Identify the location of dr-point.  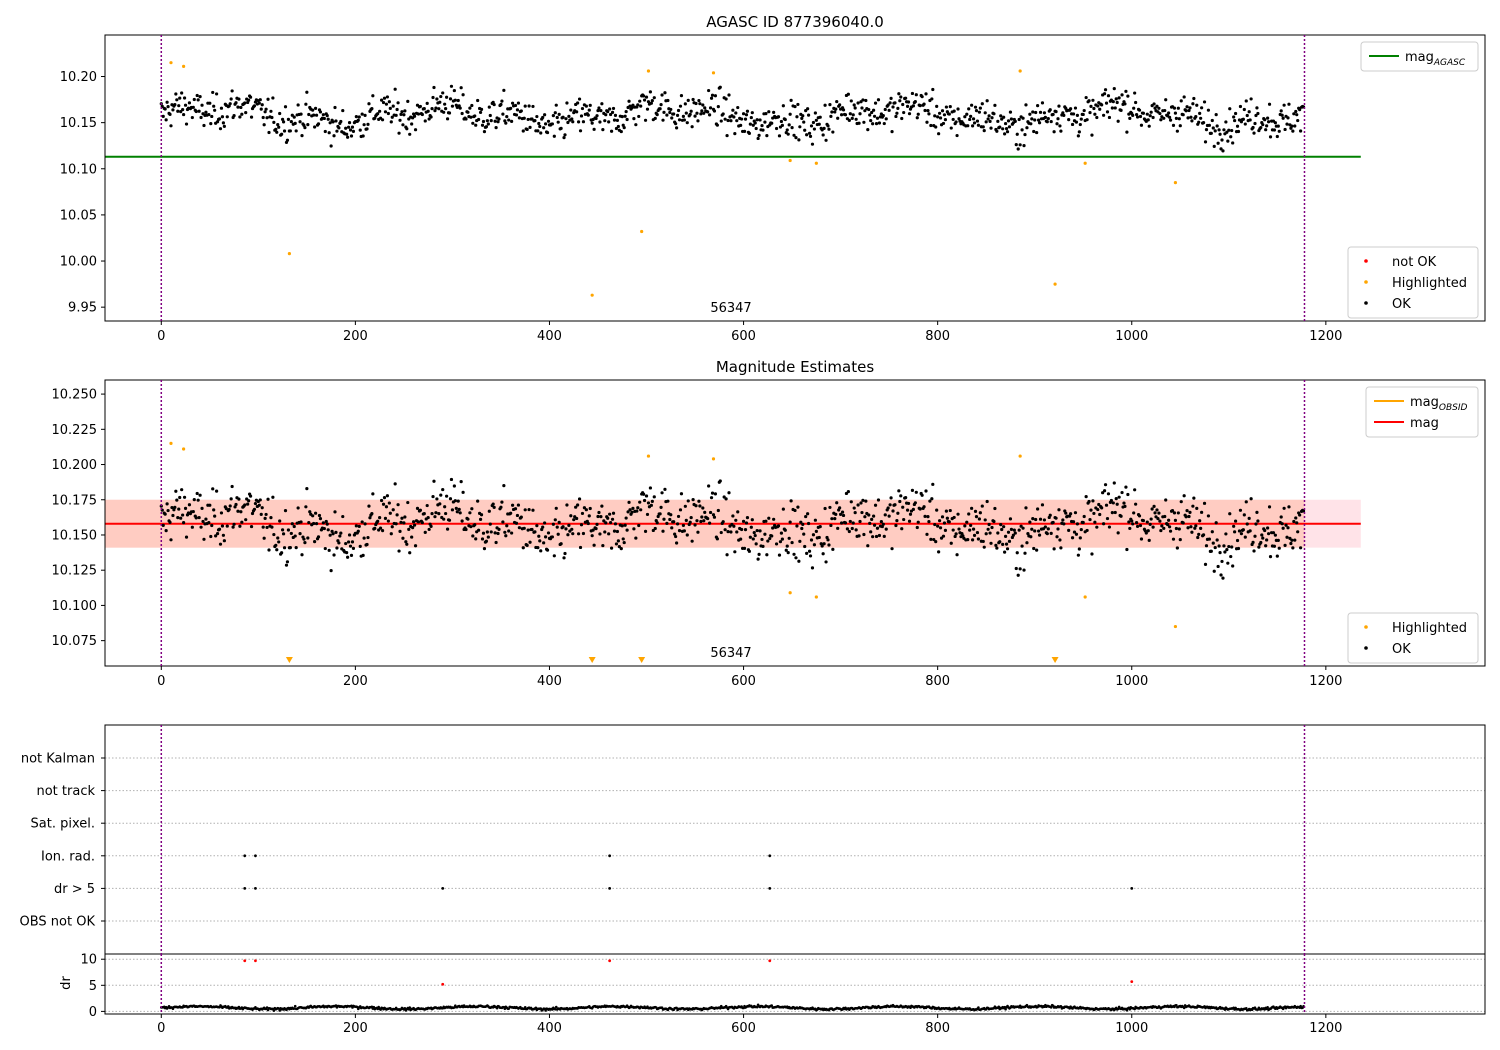
(978, 1007).